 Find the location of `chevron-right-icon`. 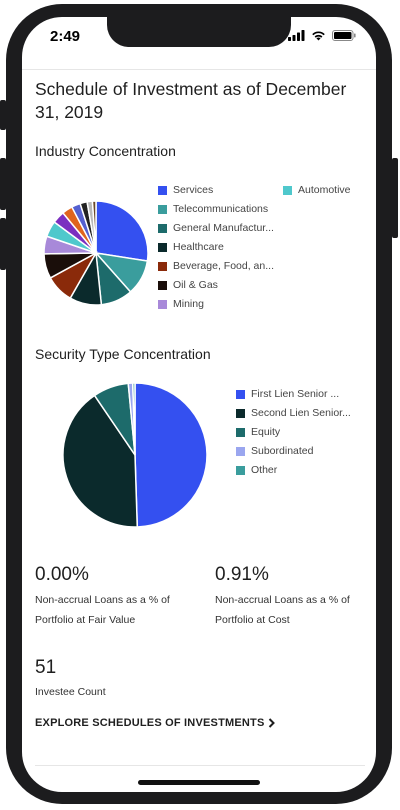

chevron-right-icon is located at coordinates (272, 723).